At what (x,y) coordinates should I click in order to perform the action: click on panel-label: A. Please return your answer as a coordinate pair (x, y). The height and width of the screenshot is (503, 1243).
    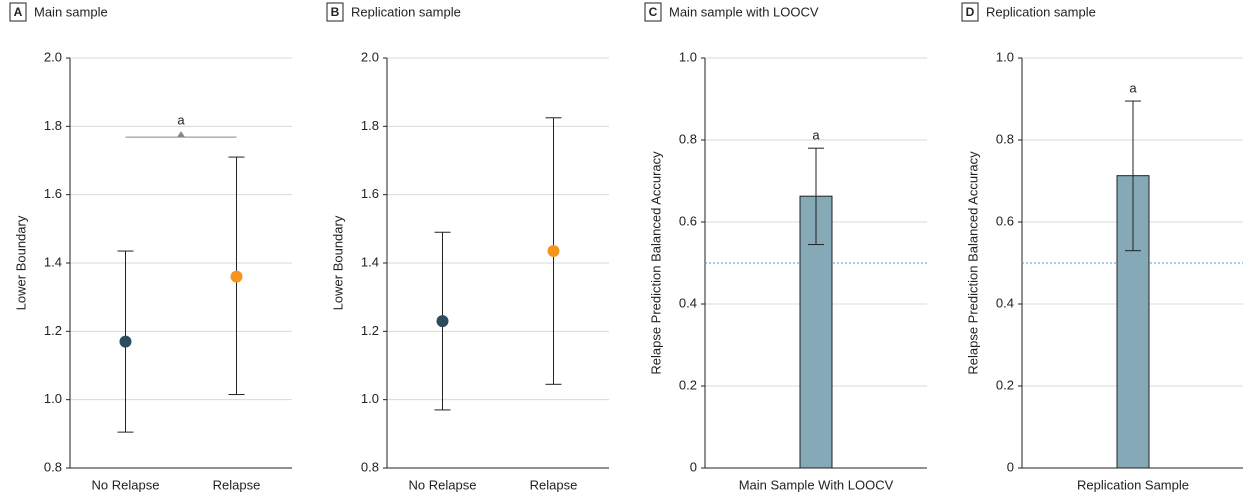
    Looking at the image, I should click on (18, 12).